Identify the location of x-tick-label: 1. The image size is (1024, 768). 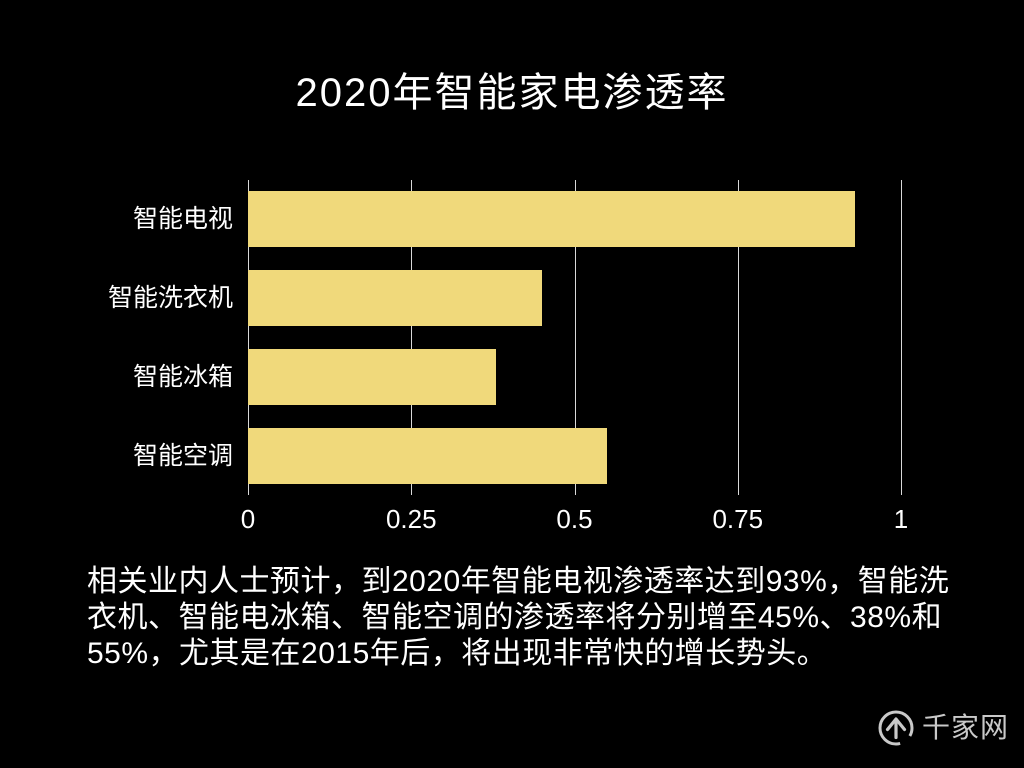
(901, 519).